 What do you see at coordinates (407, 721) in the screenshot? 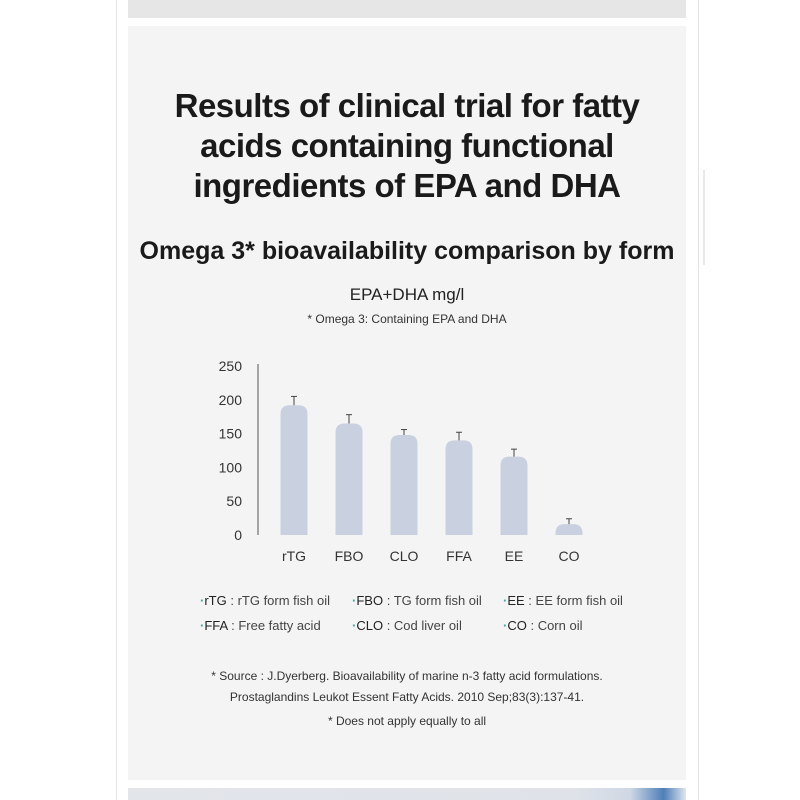
I see `disclaimer-text: * Does not apply equally to all` at bounding box center [407, 721].